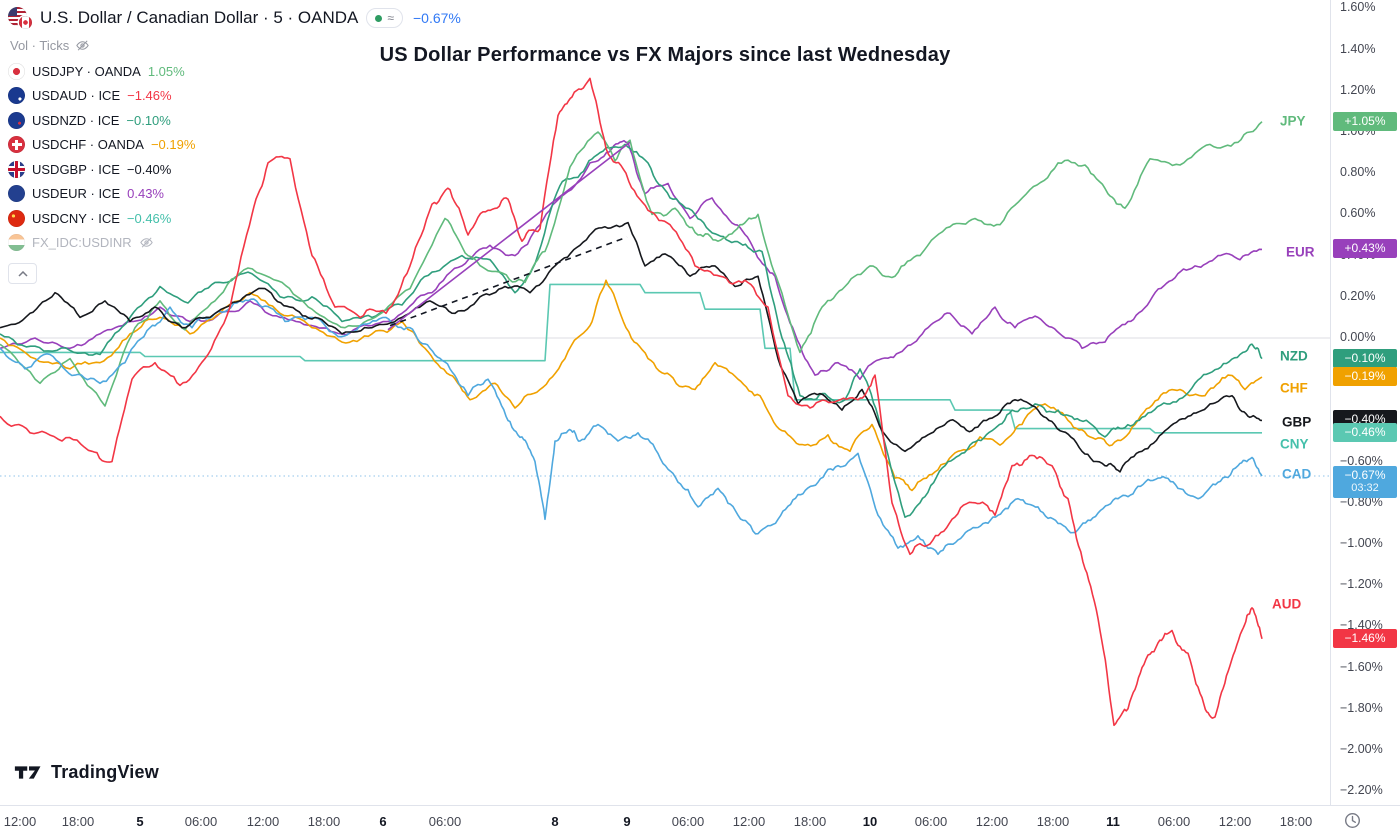 This screenshot has width=1400, height=835. I want to click on price-tick-label: 1.20%, so click(1358, 89).